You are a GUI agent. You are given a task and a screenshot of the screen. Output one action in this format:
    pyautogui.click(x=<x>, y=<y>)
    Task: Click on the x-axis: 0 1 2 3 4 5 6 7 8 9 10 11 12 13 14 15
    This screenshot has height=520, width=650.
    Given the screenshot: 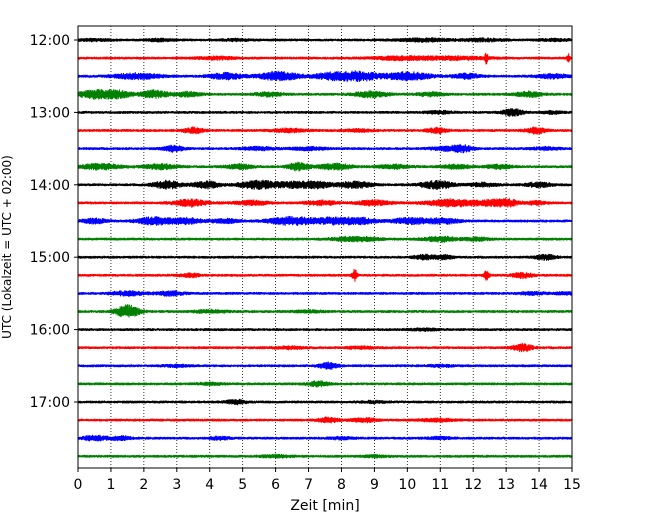 What is the action you would take?
    pyautogui.click(x=327, y=480)
    